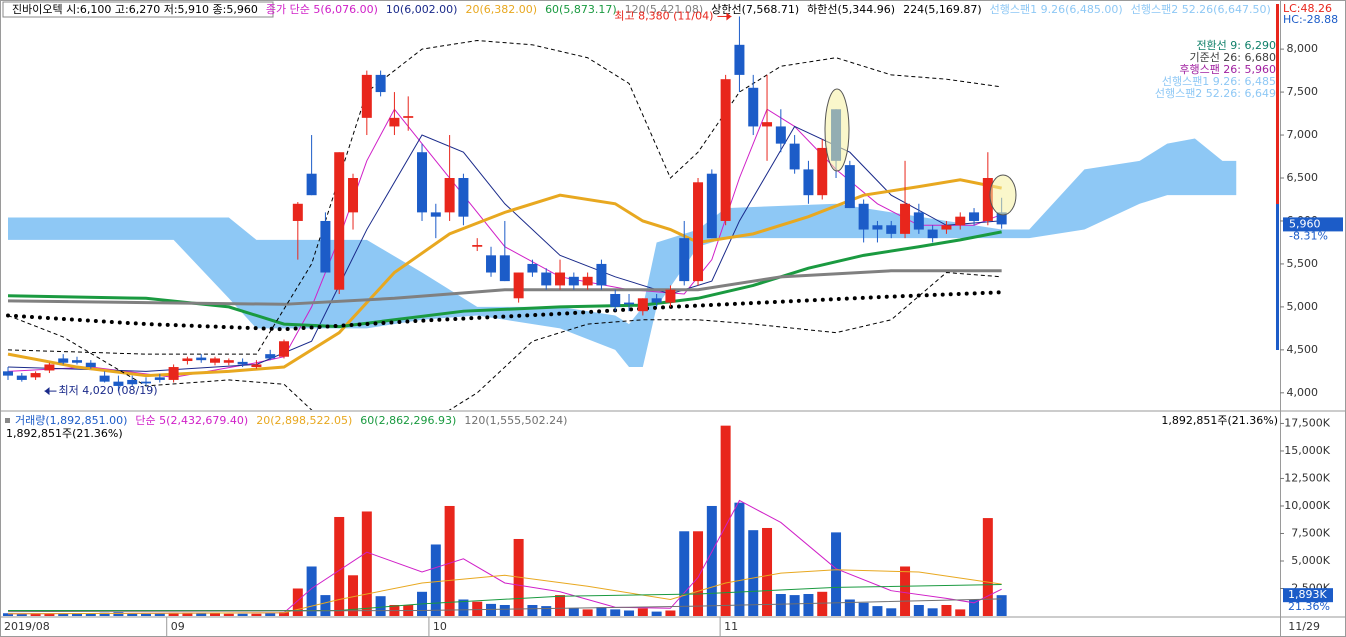 The width and height of the screenshot is (1346, 637). What do you see at coordinates (1215, 93) in the screenshot?
I see `ichimoku-info: 선행스팬2 52.26: 6,649` at bounding box center [1215, 93].